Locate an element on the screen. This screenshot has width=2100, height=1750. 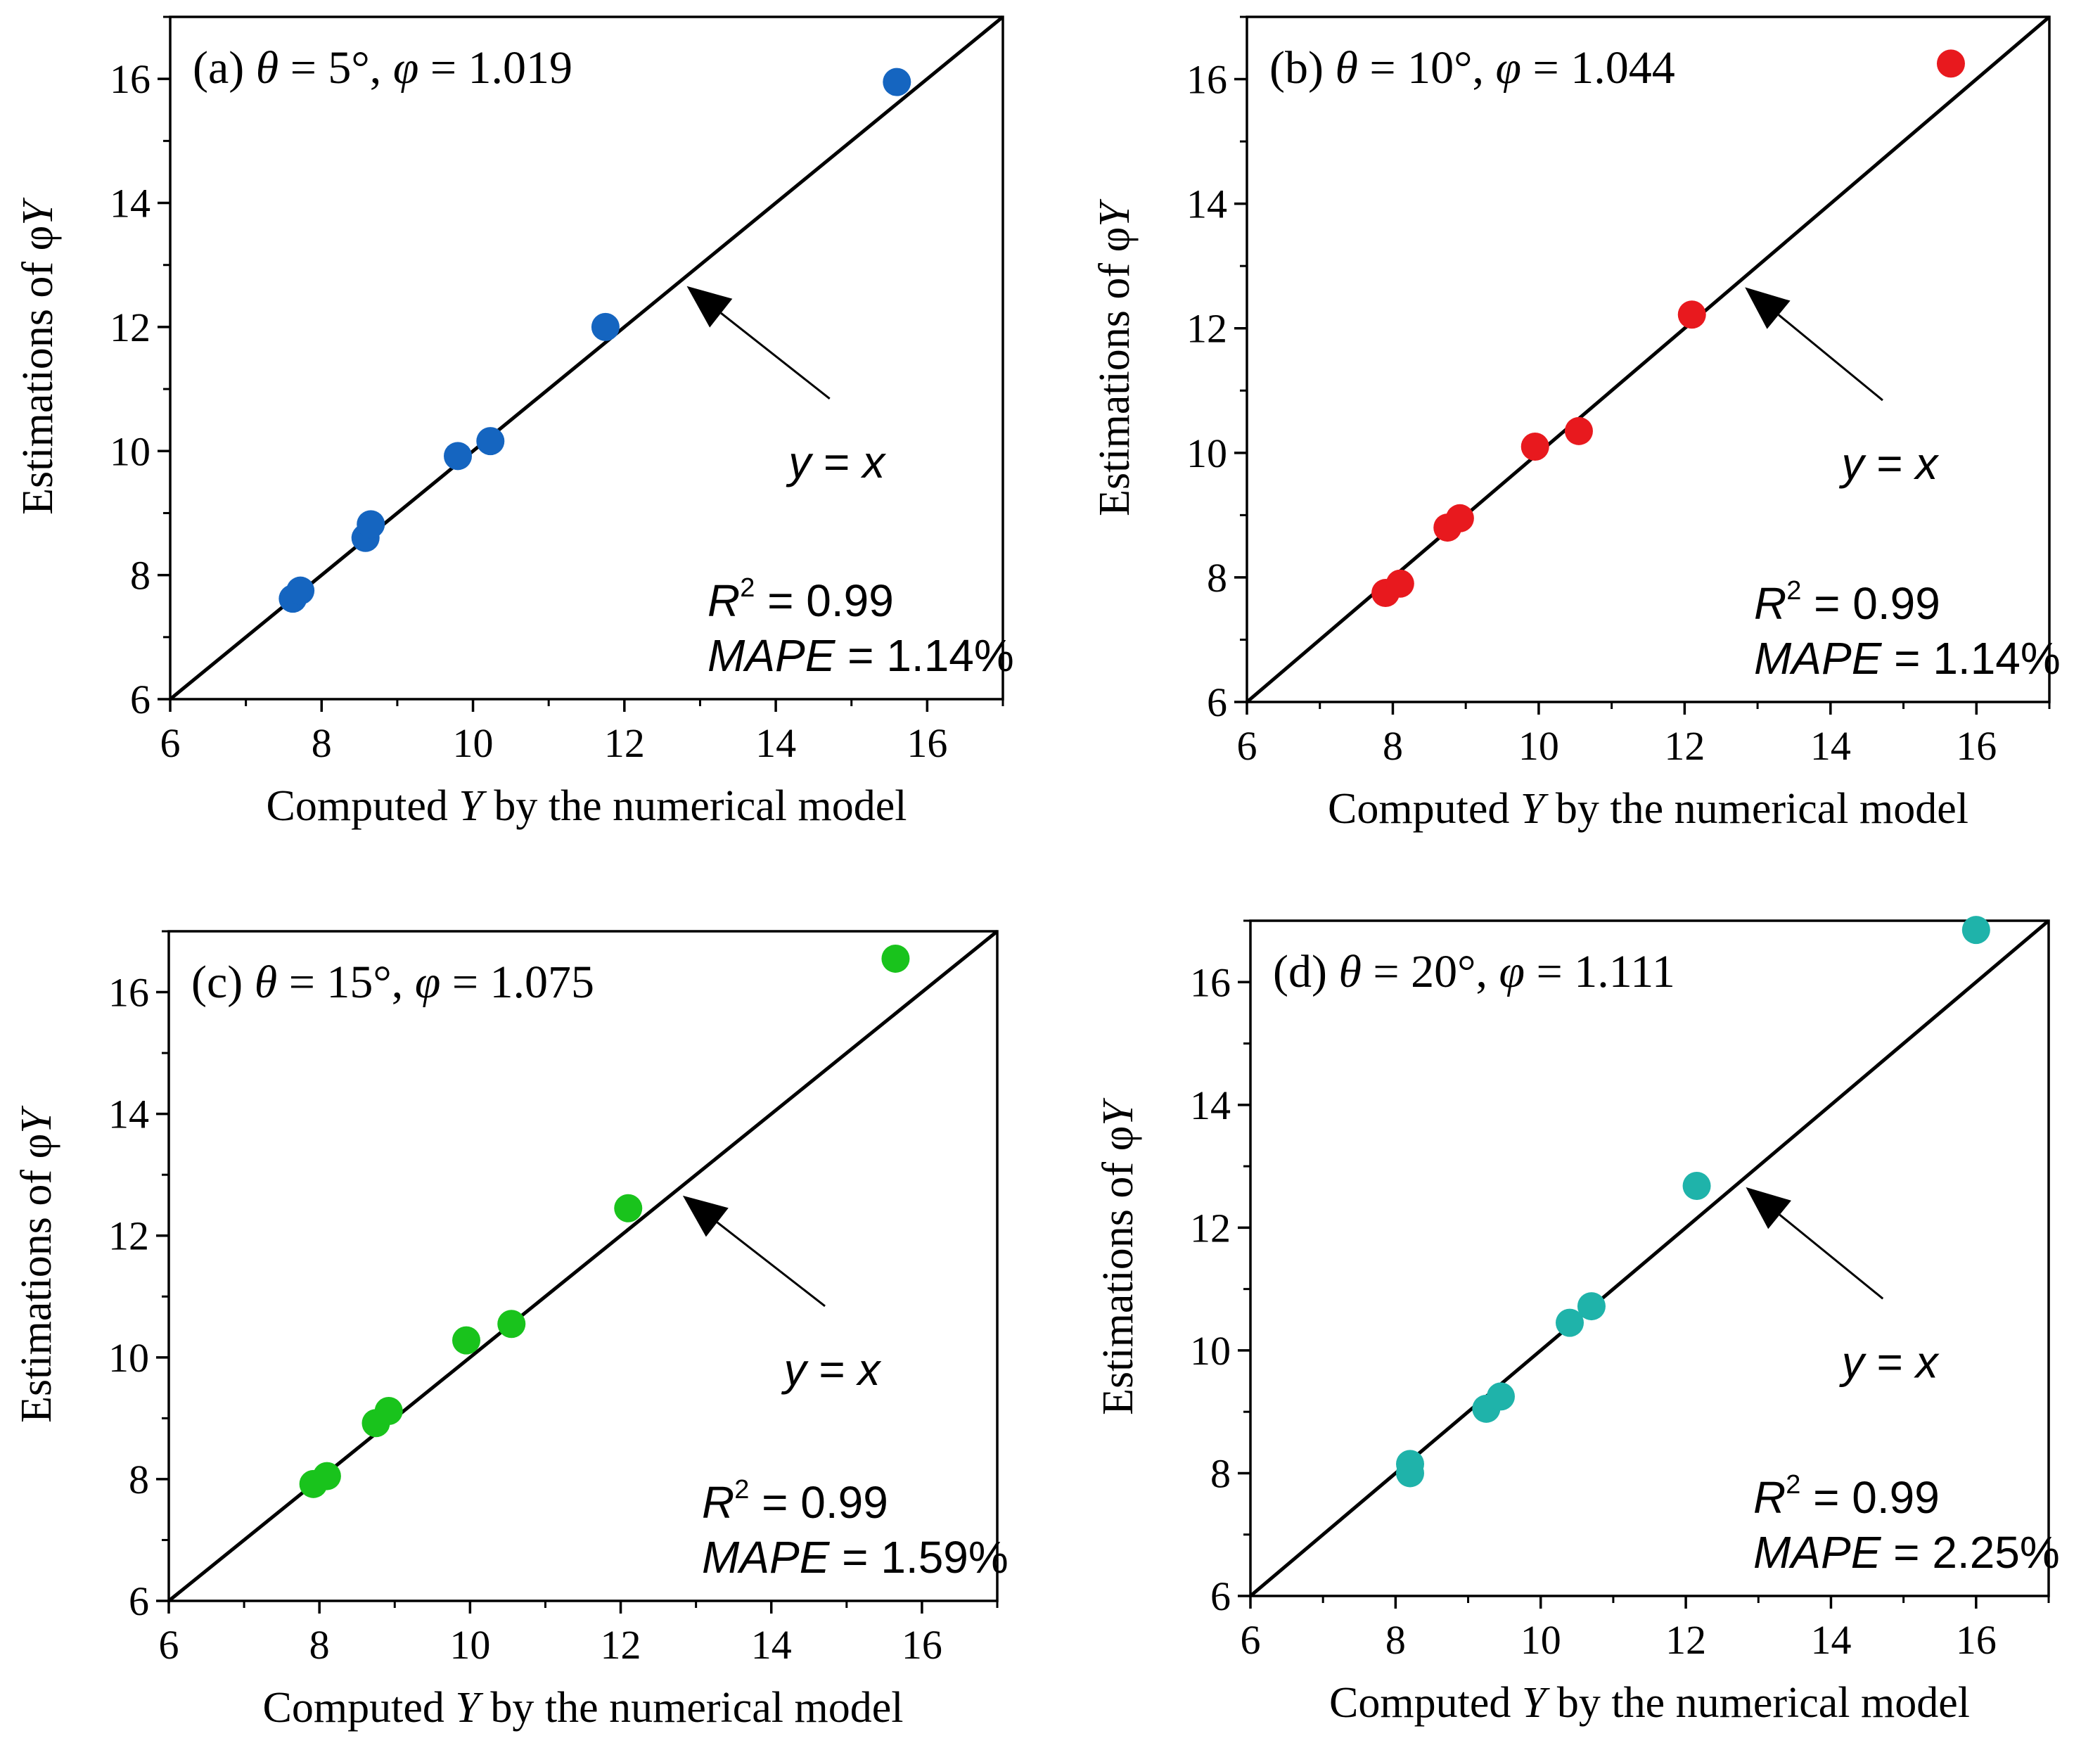
mape-stat: MAPE = 2.25% is located at coordinates (1907, 1553).